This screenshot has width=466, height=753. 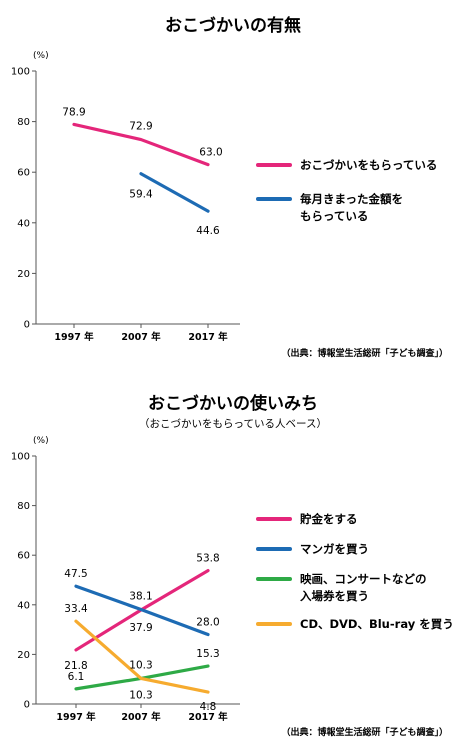 What do you see at coordinates (41, 56) in the screenshot?
I see `chart-1-unit-label: (%)` at bounding box center [41, 56].